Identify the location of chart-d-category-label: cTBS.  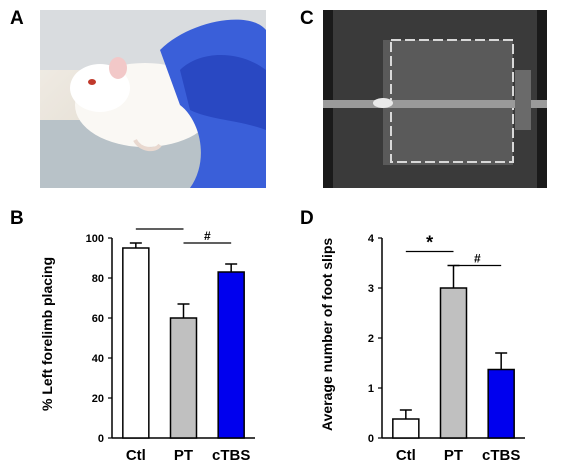
(501, 455).